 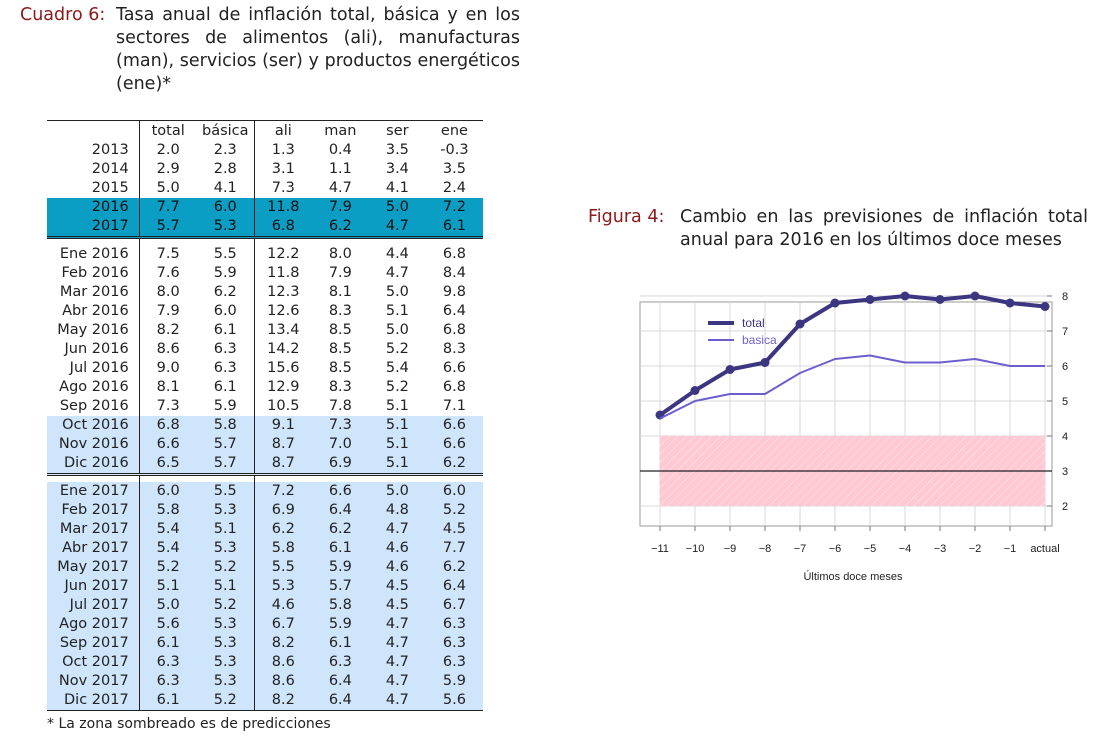 I want to click on table-cell: 7.5, so click(x=168, y=254).